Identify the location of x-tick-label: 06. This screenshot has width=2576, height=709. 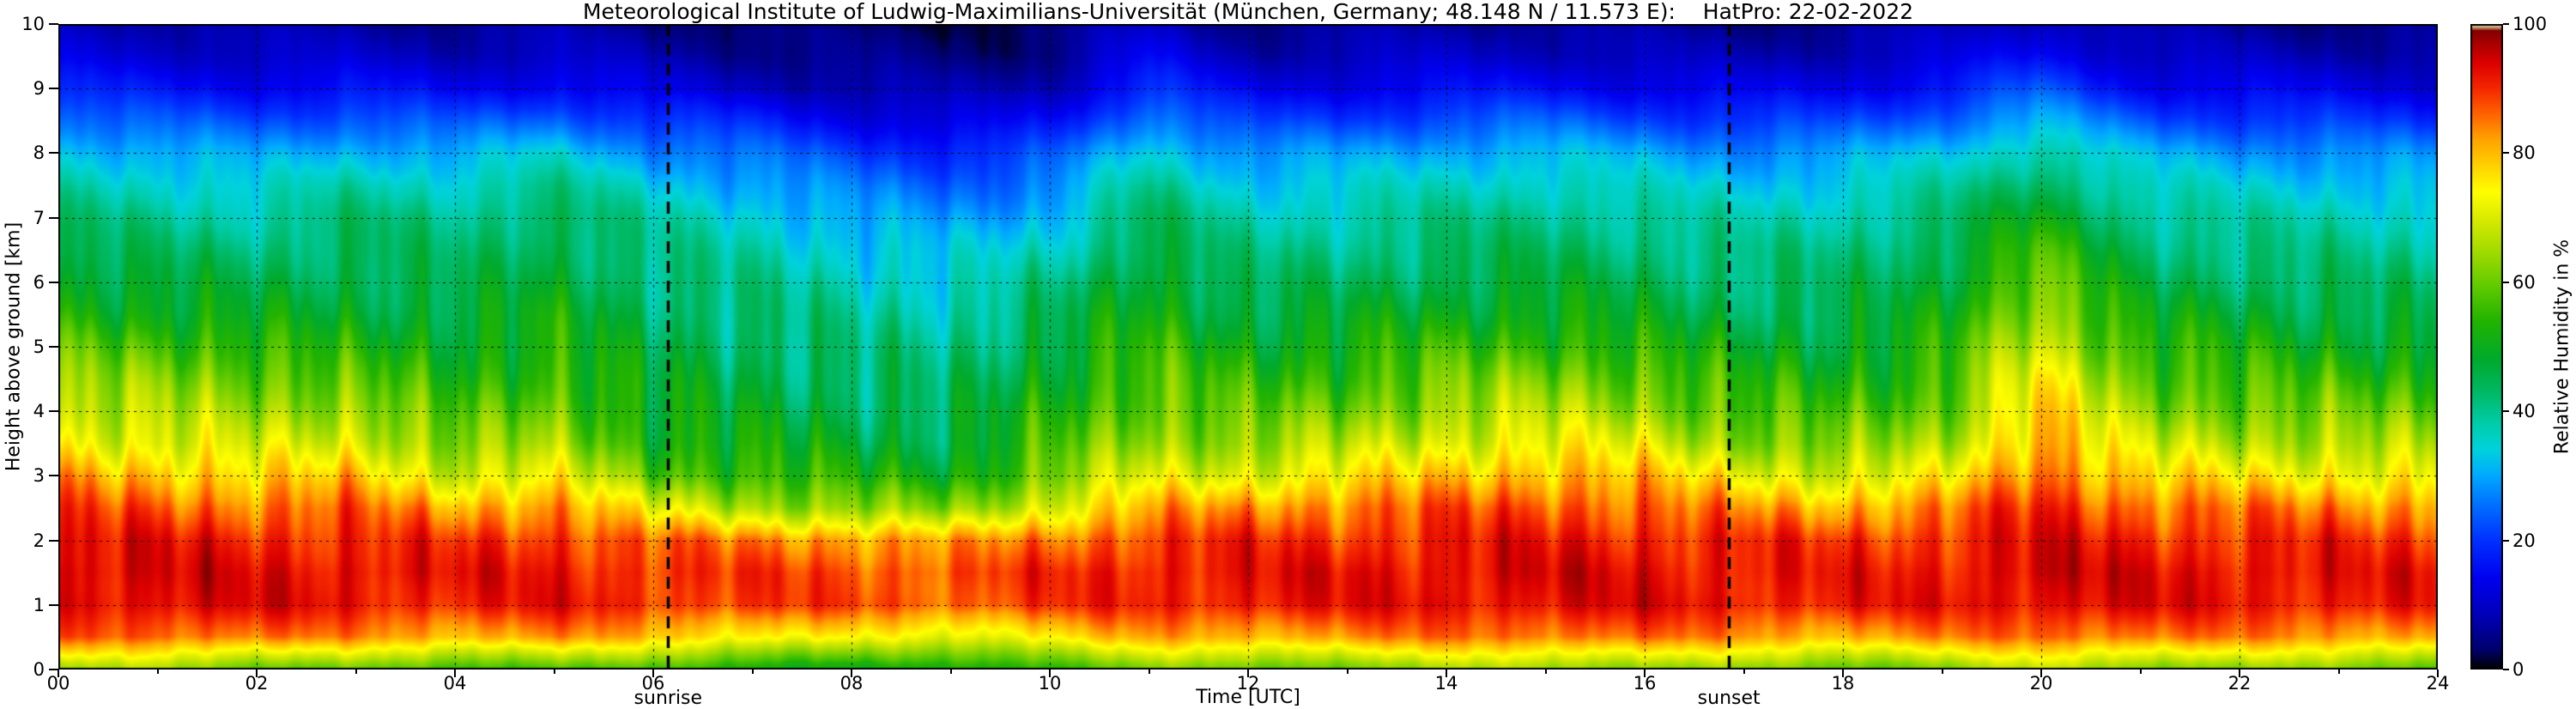
(653, 683).